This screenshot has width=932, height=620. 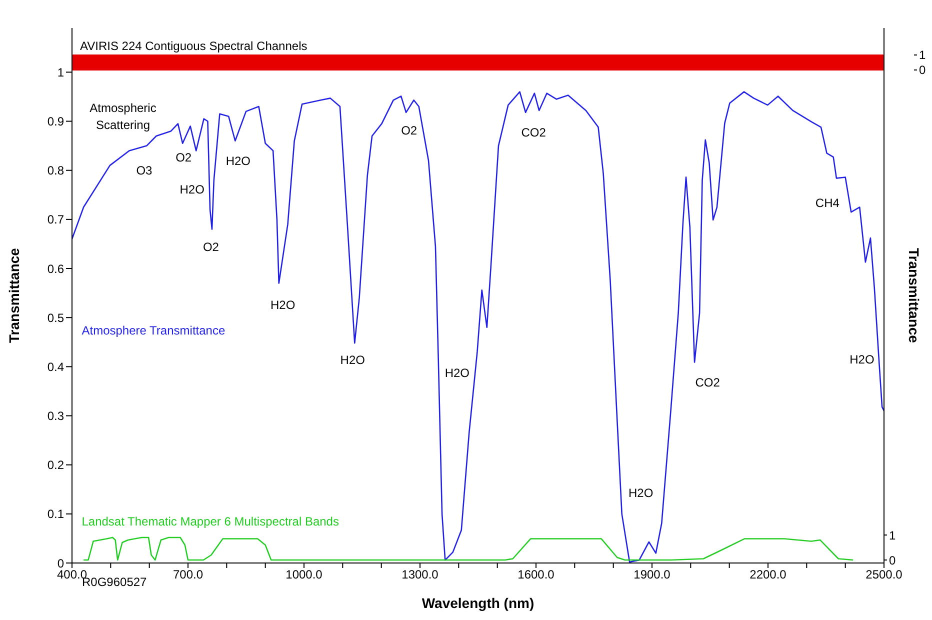 I want to click on annotation: CH4, so click(x=827, y=203).